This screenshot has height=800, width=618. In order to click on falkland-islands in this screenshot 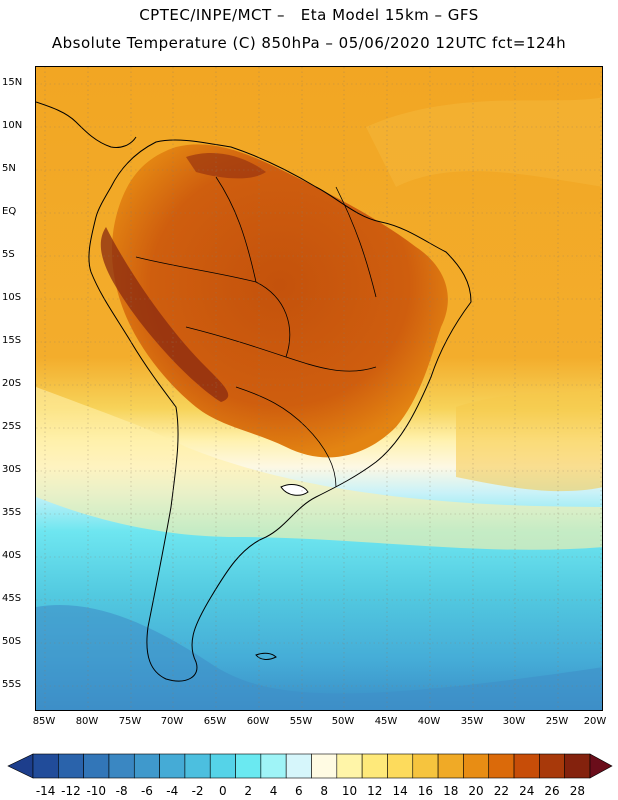, I will do `click(266, 656)`.